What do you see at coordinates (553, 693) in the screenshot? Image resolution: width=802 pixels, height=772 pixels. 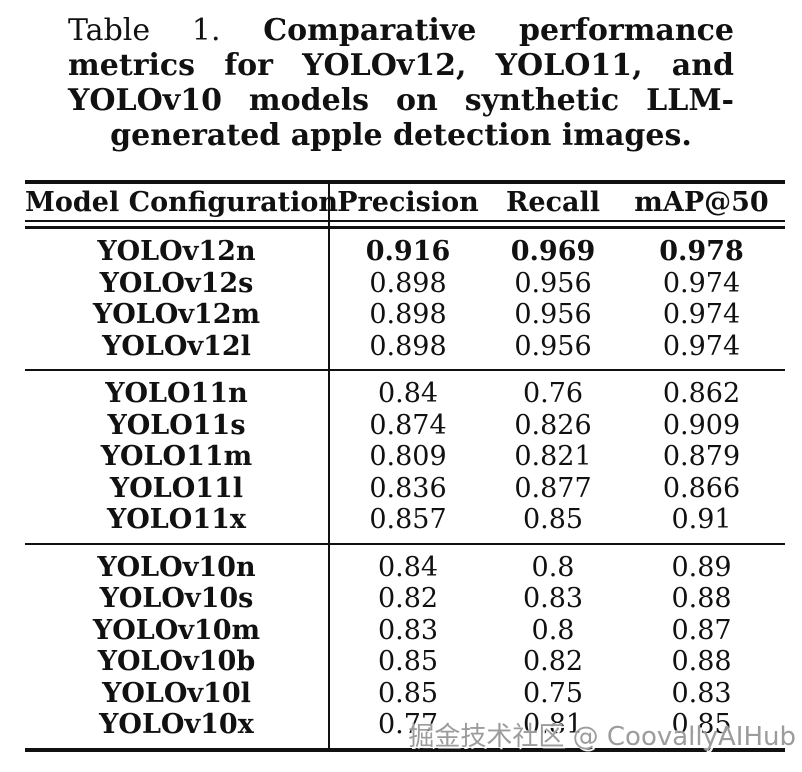 I see `recall-cell: 0.75` at bounding box center [553, 693].